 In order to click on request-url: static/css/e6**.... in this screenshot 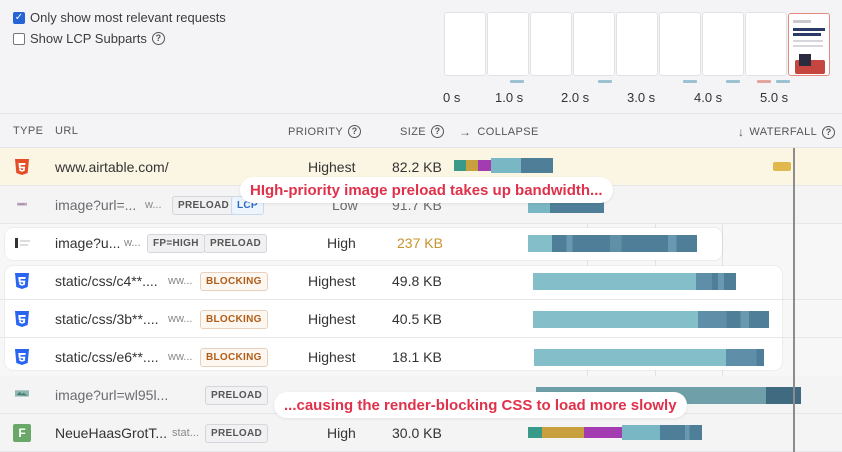, I will do `click(107, 357)`.